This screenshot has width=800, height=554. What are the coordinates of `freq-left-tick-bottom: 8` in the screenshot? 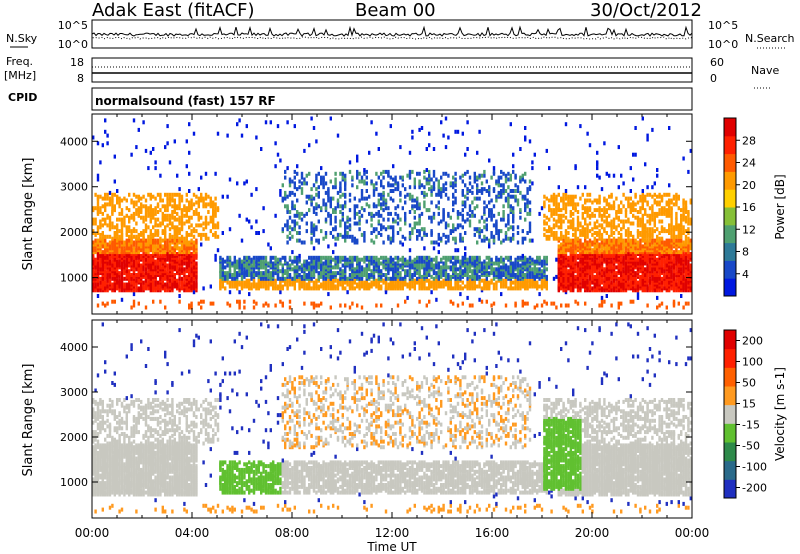 It's located at (80, 78).